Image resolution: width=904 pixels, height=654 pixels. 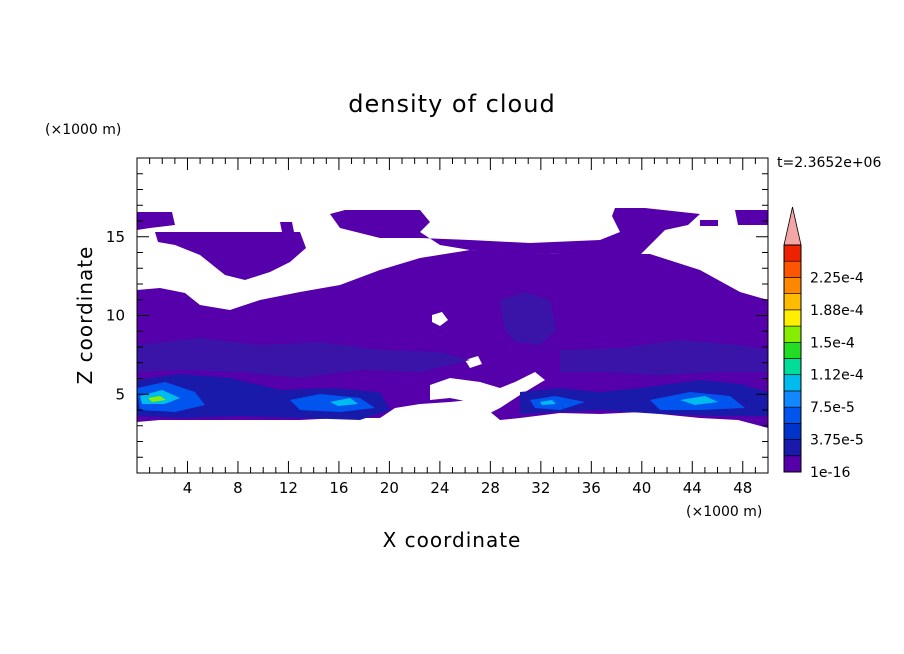 What do you see at coordinates (837, 278) in the screenshot?
I see `colorbar-label: 2.25e-4` at bounding box center [837, 278].